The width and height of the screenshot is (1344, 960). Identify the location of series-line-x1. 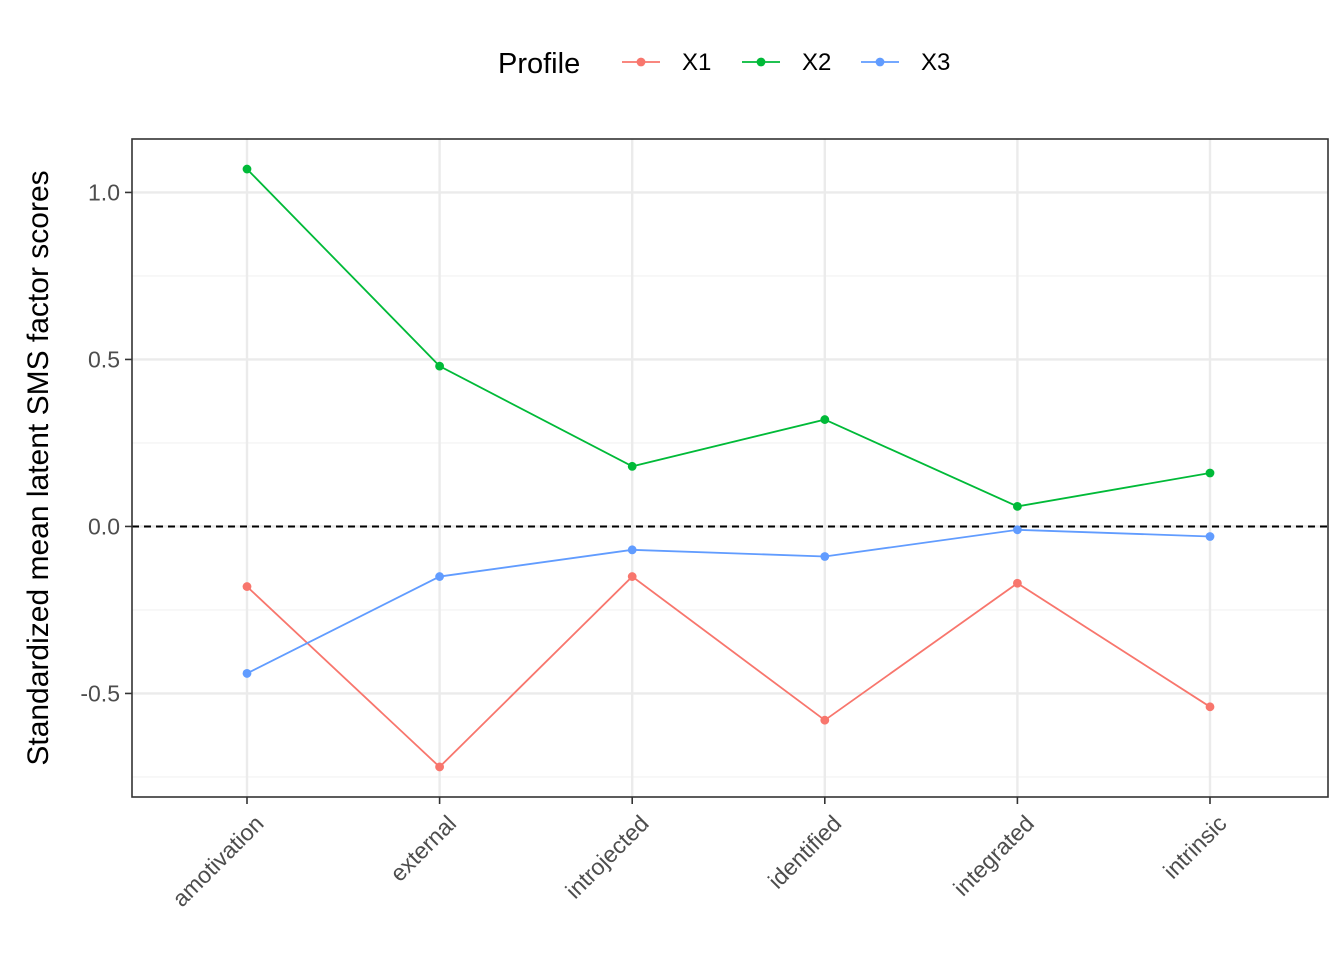
(728, 672).